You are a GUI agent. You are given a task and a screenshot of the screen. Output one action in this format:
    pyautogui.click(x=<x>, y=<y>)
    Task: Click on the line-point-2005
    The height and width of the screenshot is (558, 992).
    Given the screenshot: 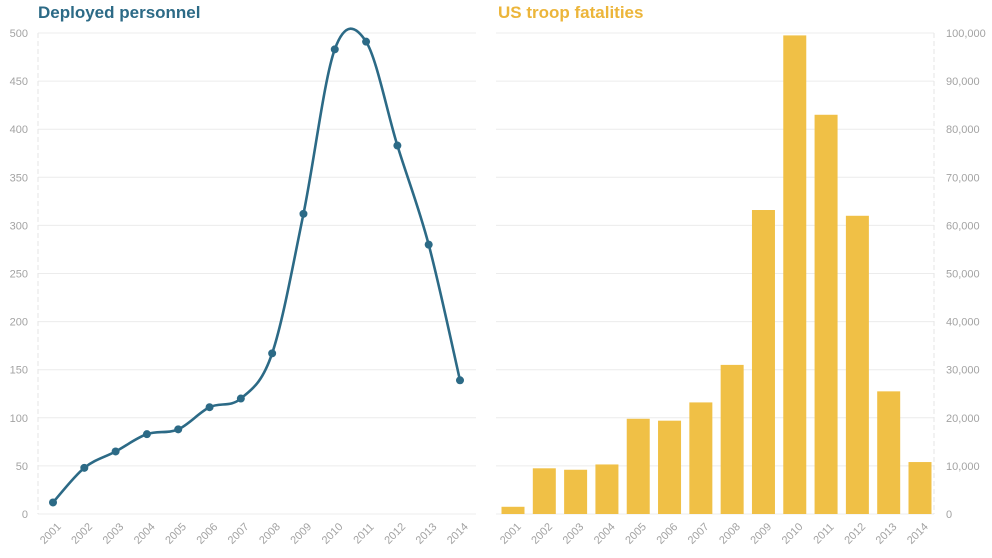 What is the action you would take?
    pyautogui.click(x=178, y=429)
    